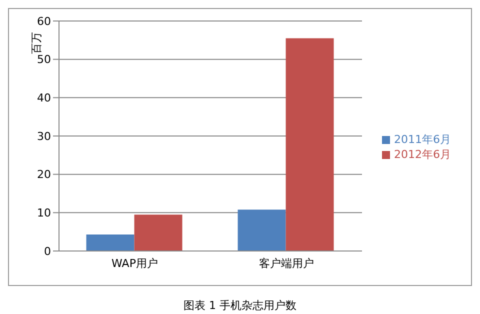  I want to click on y-tick-label: 40, so click(44, 98).